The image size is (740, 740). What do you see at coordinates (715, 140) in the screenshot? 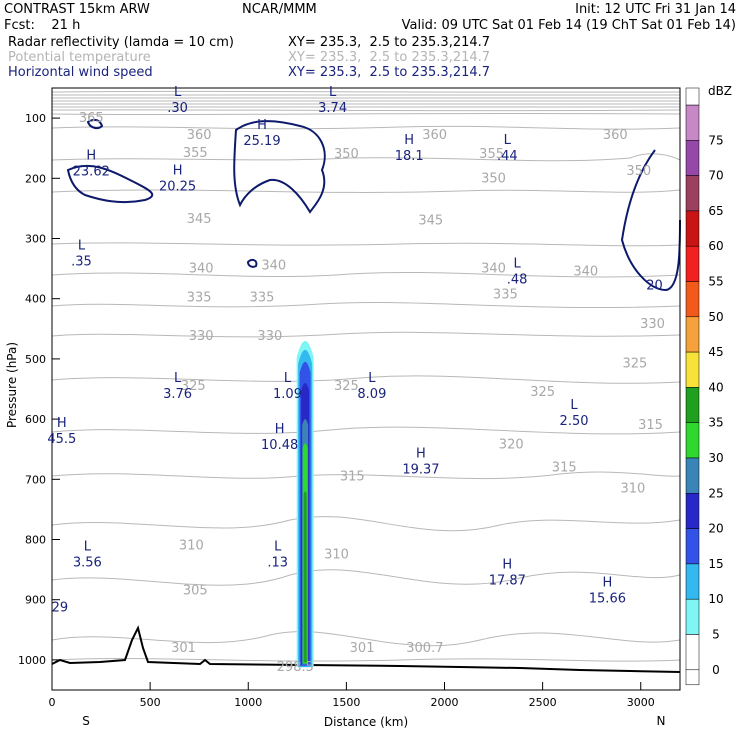
I see `colorbar-level-label: 75` at bounding box center [715, 140].